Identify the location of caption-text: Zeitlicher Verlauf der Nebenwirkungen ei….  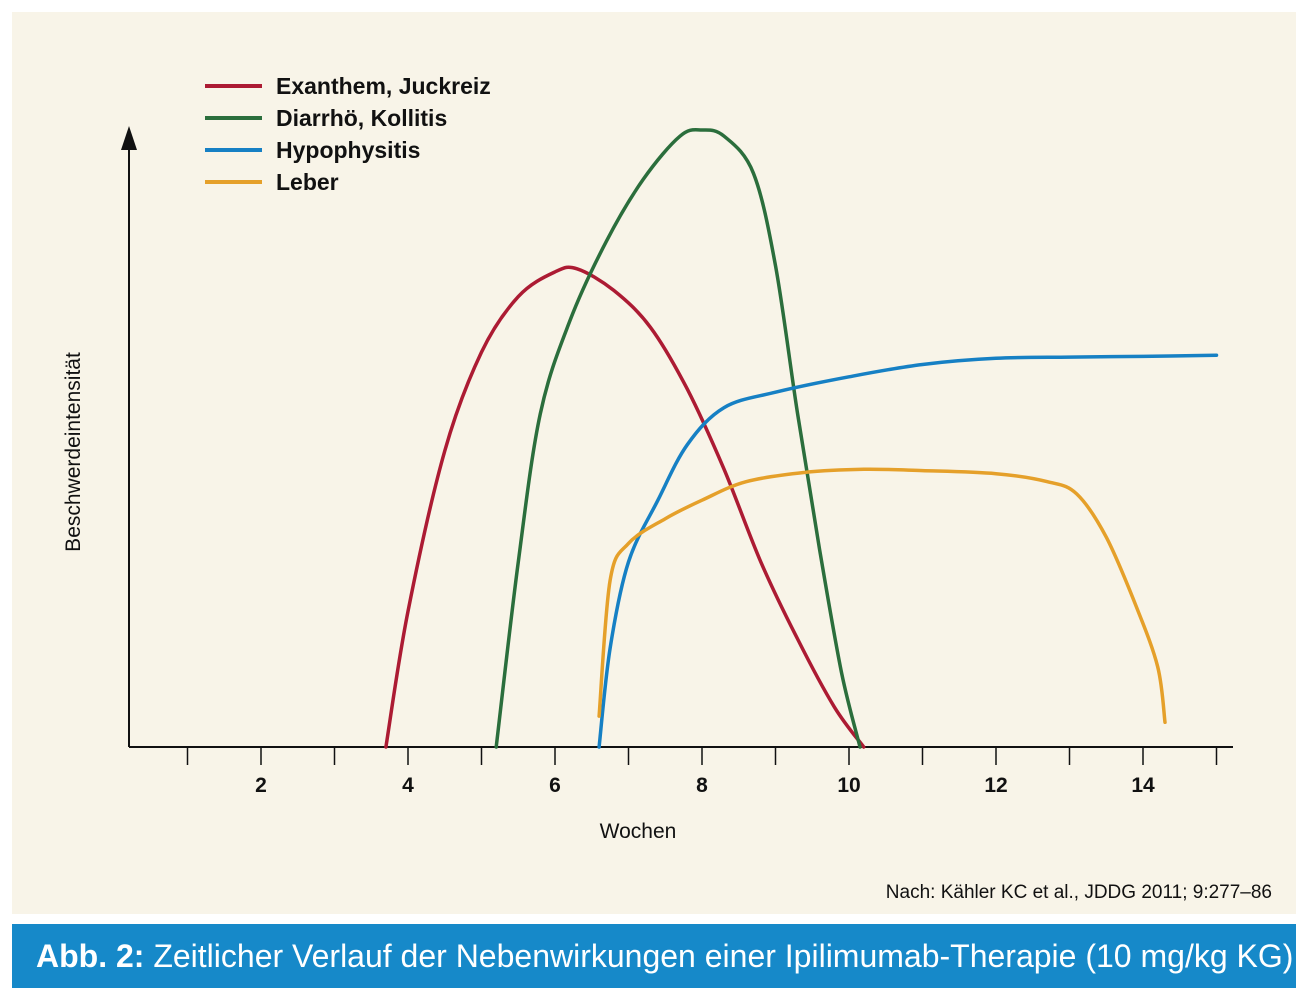
(723, 956).